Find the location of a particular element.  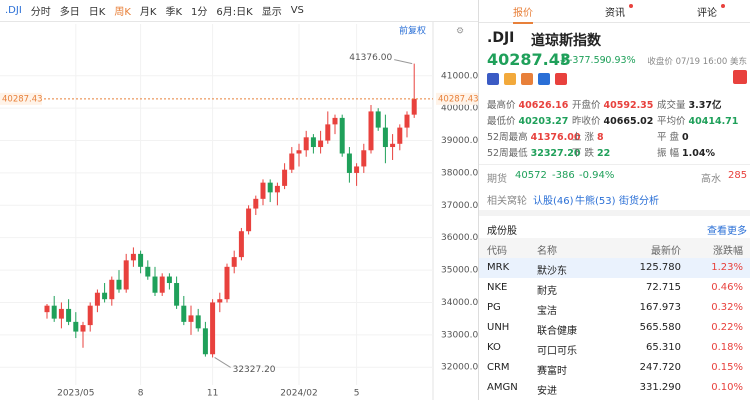

cell: UNH is located at coordinates (498, 327).